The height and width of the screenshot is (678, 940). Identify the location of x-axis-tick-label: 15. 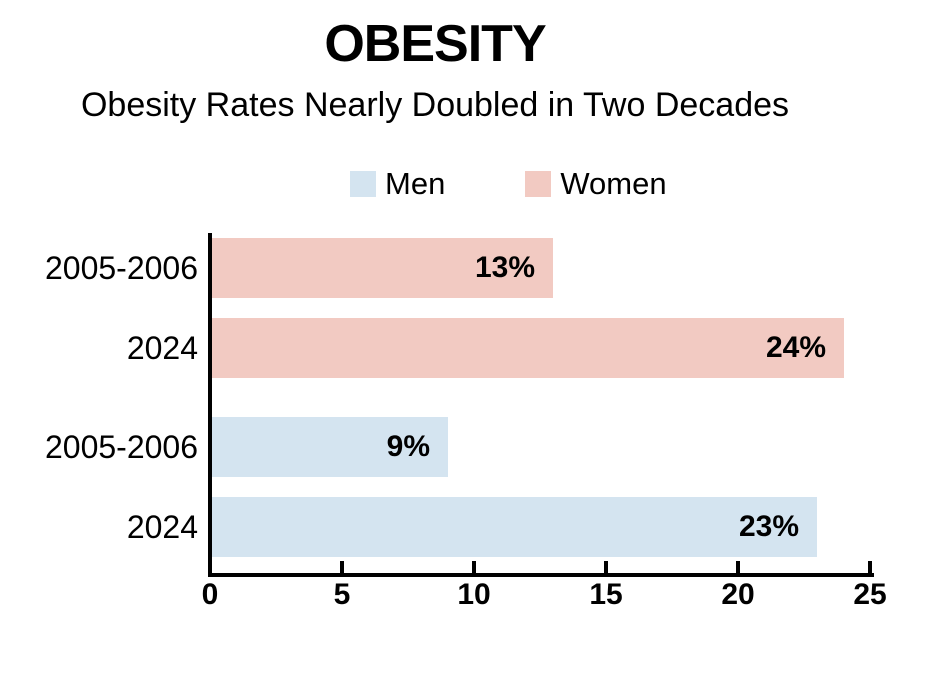
(606, 594).